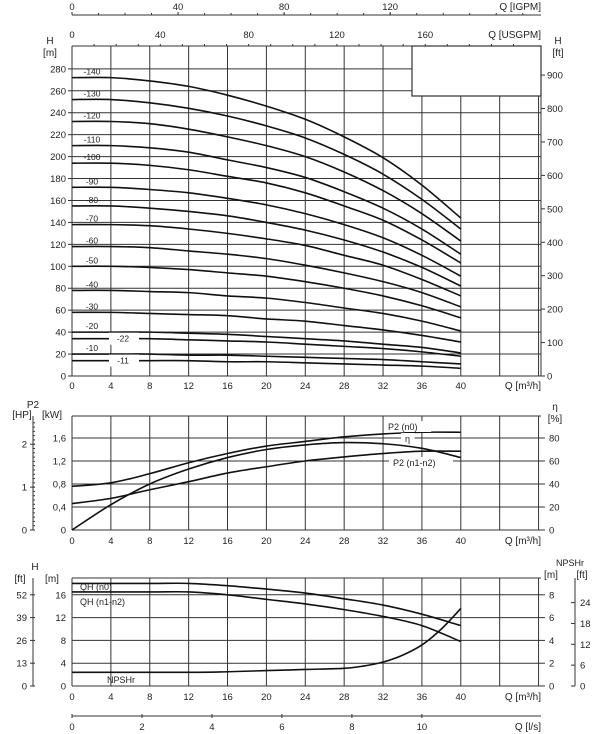  Describe the element at coordinates (92, 284) in the screenshot. I see `stage-label: -40` at that location.